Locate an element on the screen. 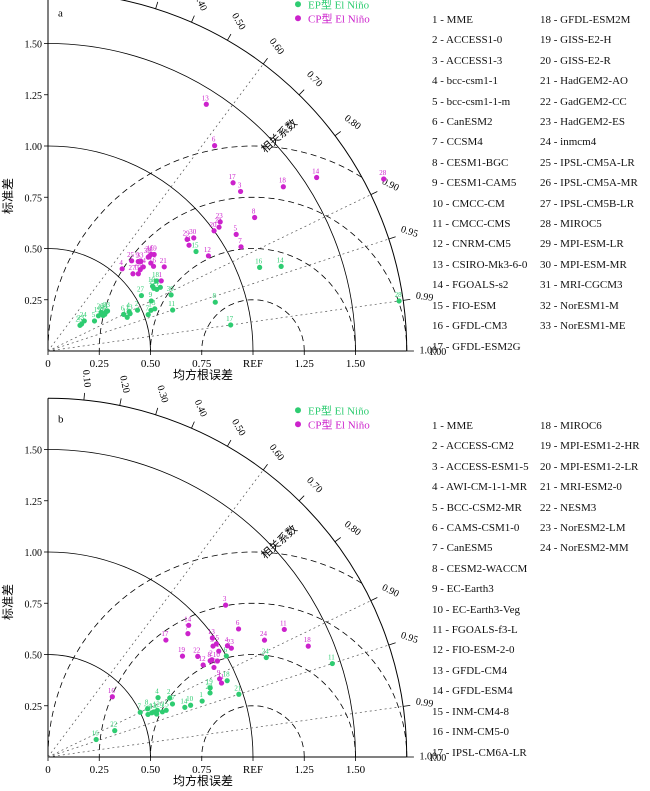 This screenshot has width=650, height=791. point-label: 12 is located at coordinates (203, 659).